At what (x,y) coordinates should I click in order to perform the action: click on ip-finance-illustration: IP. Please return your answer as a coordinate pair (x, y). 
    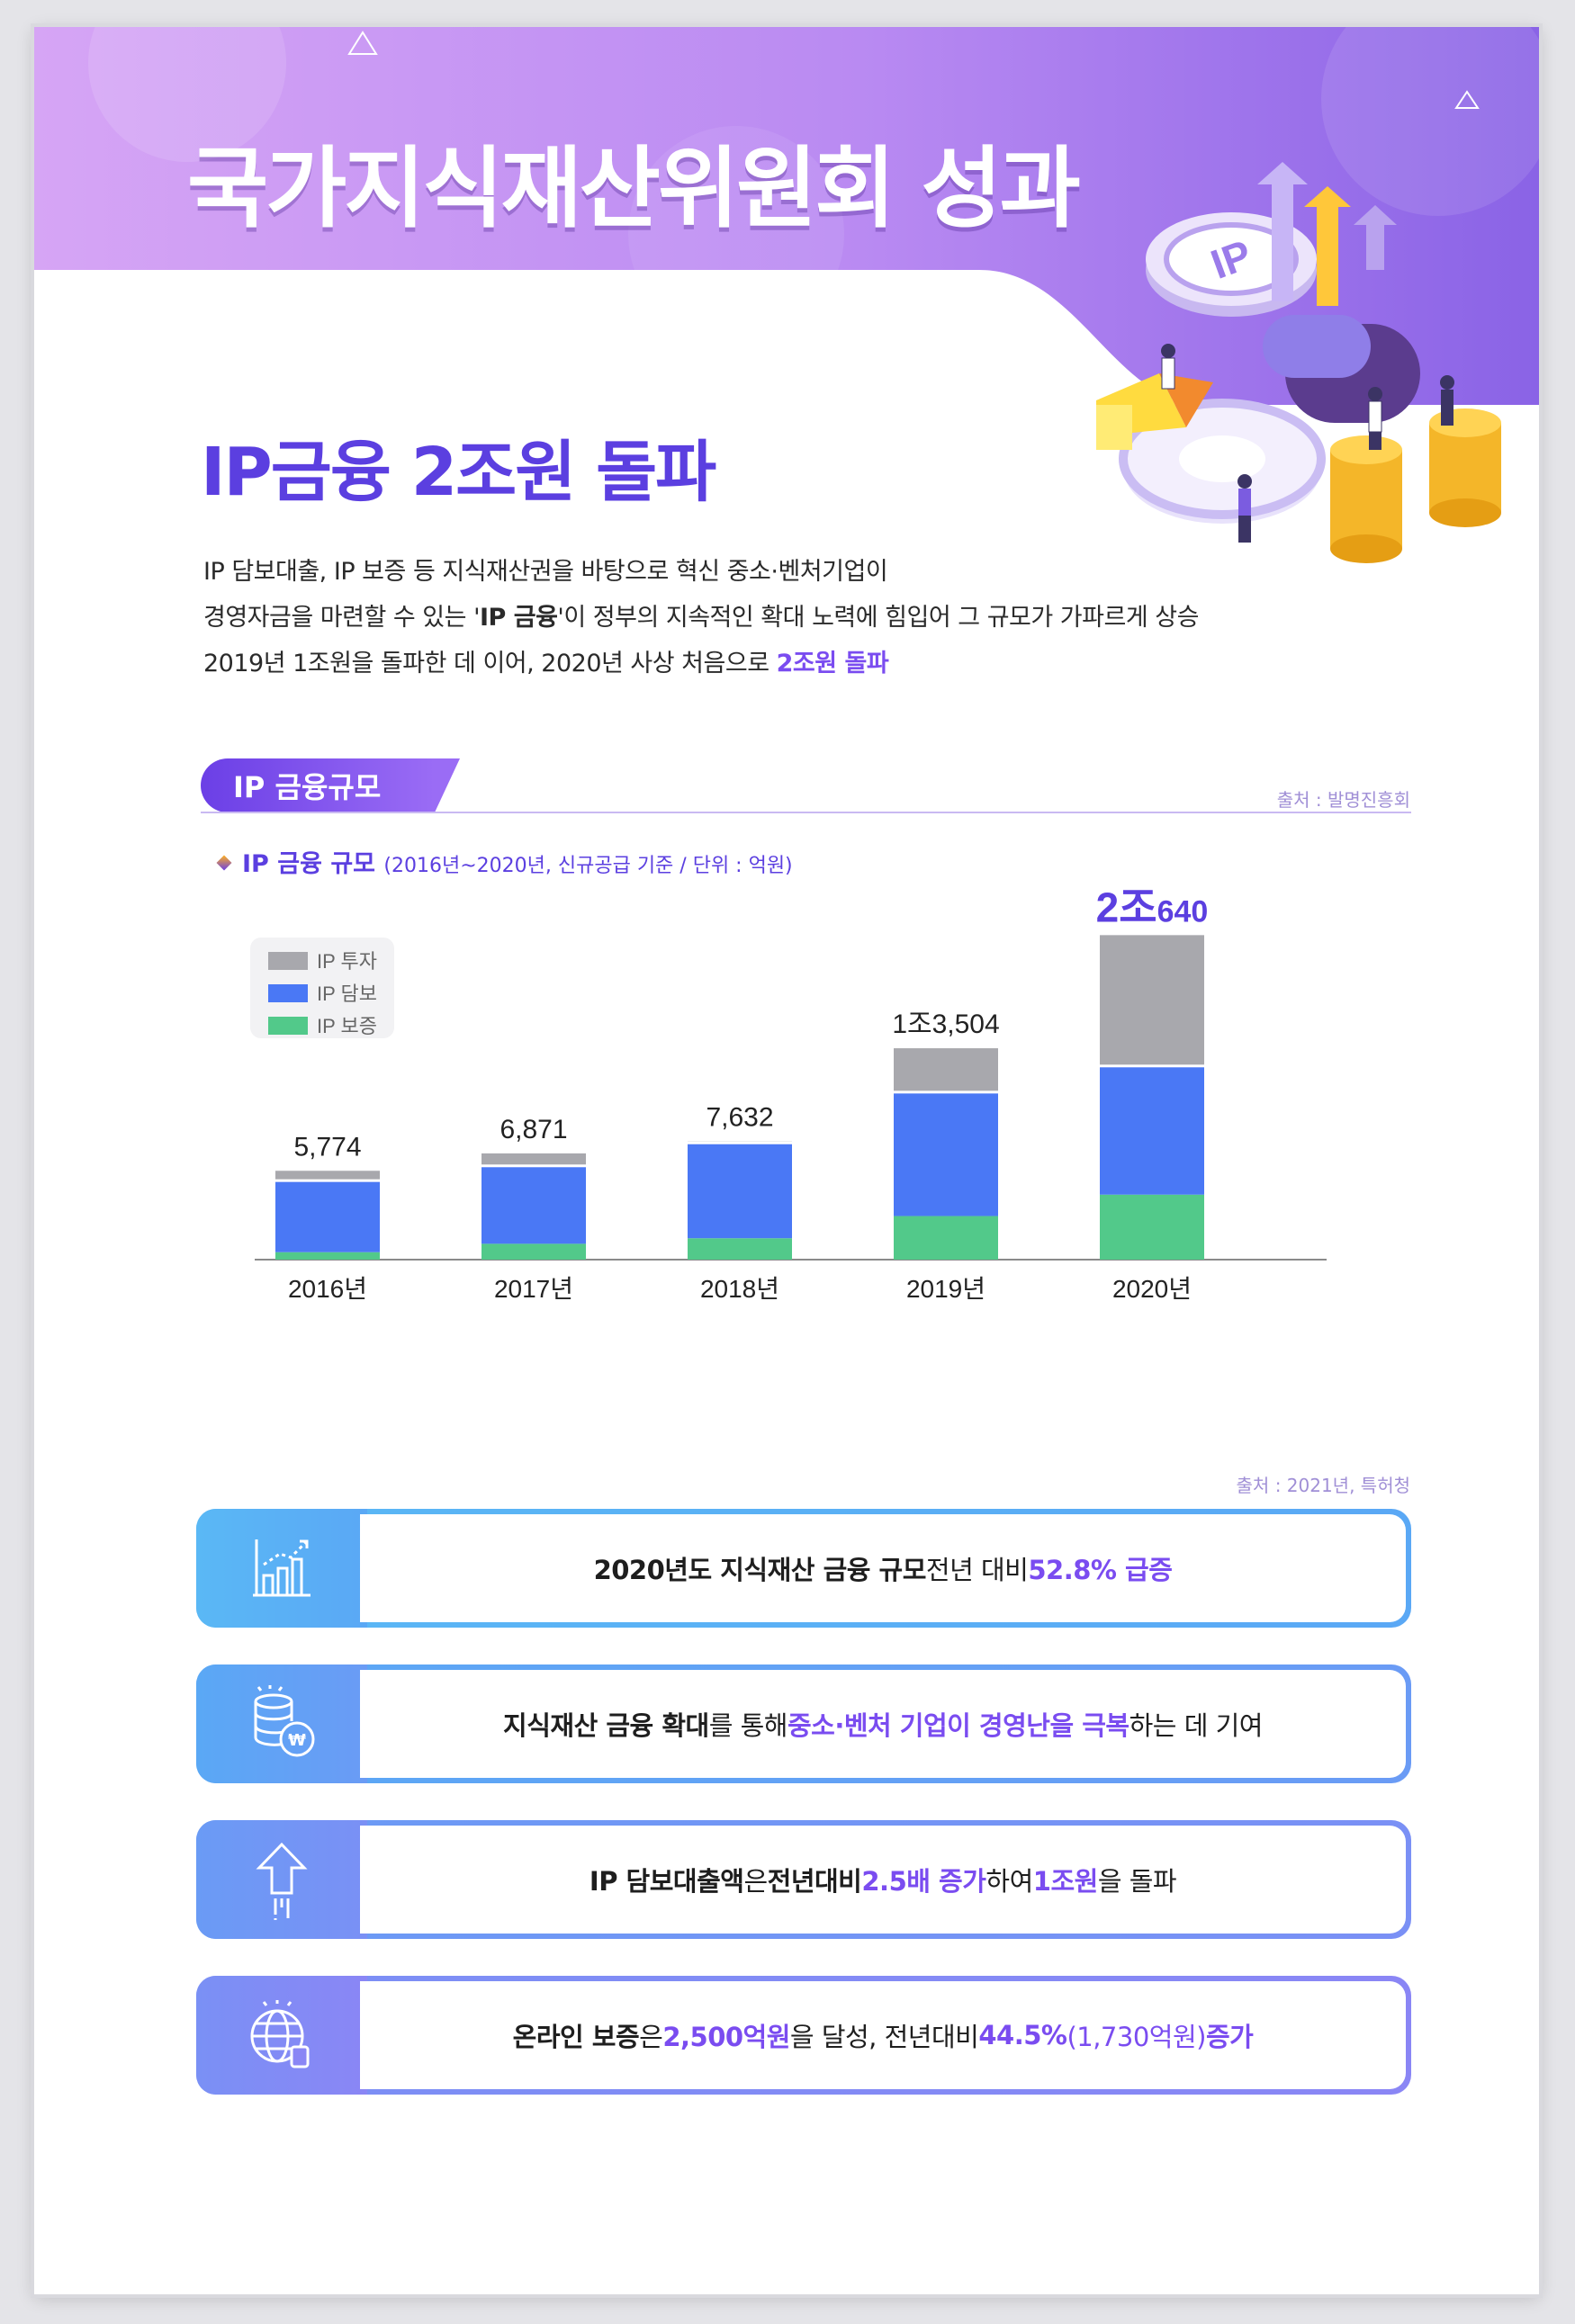
    Looking at the image, I should click on (1298, 362).